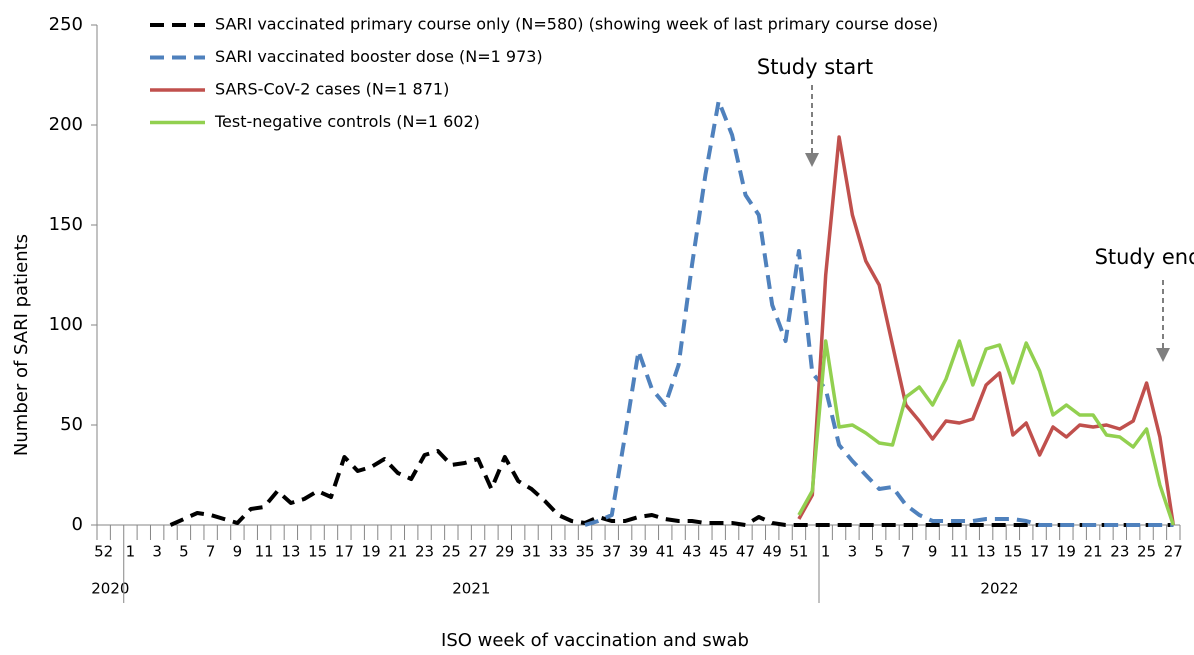 The height and width of the screenshot is (655, 1194). Describe the element at coordinates (638, 552) in the screenshot. I see `x-tick-label: 39` at that location.